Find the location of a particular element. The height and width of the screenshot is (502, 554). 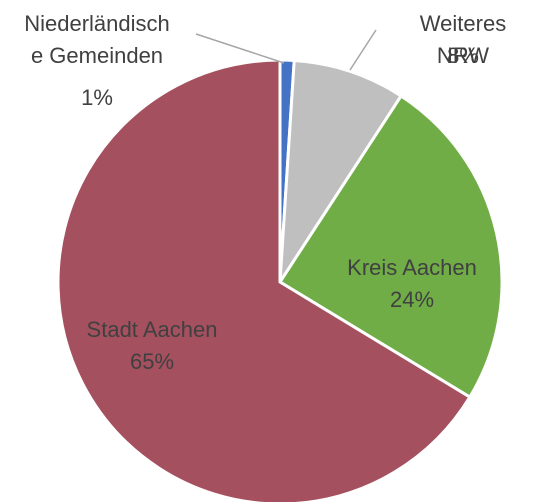

slice-label: Niederländisch e Gemeinden is located at coordinates (97, 39).